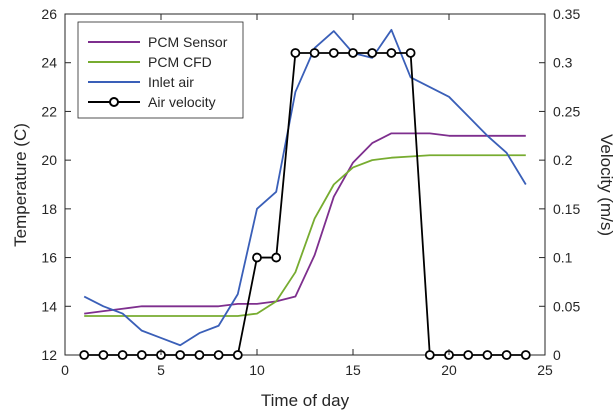 The width and height of the screenshot is (613, 415). What do you see at coordinates (182, 102) in the screenshot?
I see `legend-label-air-velocity: Air velocity` at bounding box center [182, 102].